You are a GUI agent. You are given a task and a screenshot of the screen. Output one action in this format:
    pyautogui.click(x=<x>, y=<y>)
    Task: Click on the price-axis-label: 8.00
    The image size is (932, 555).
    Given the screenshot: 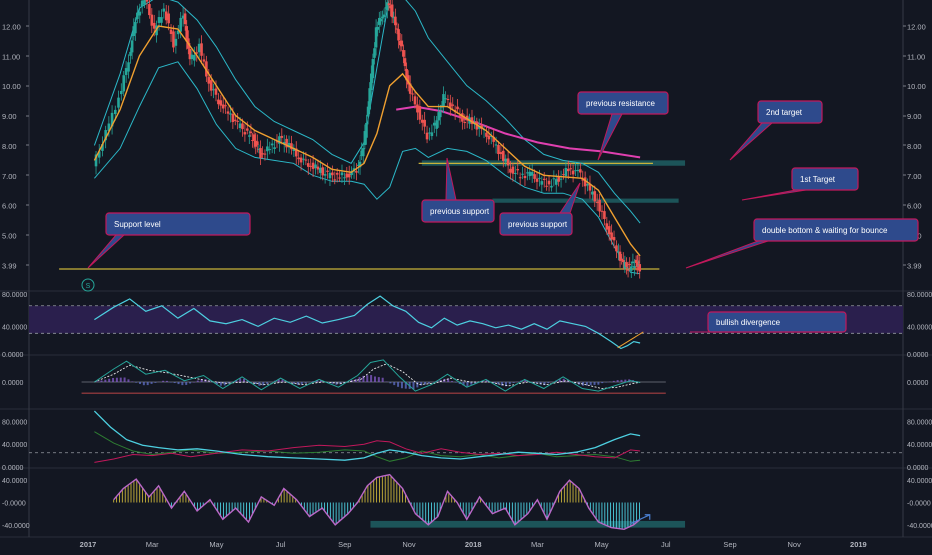 What is the action you would take?
    pyautogui.click(x=914, y=146)
    